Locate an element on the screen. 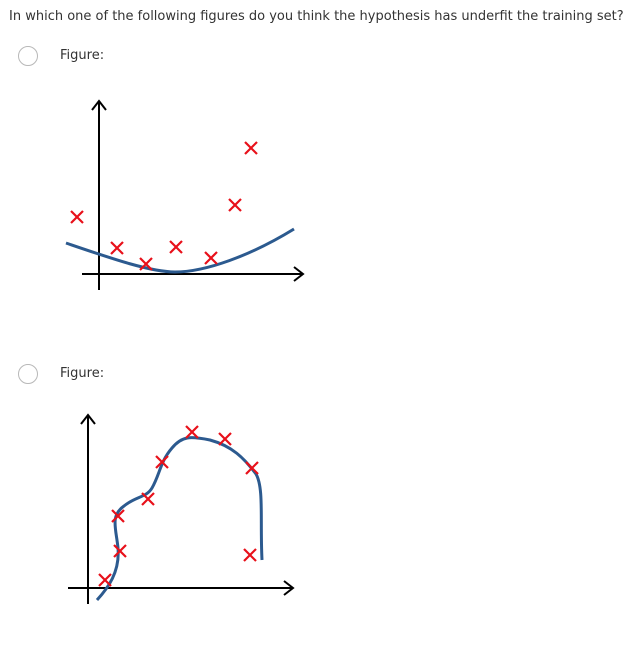 Image resolution: width=632 pixels, height=659 pixels. figure-1-fit-curve is located at coordinates (180, 250).